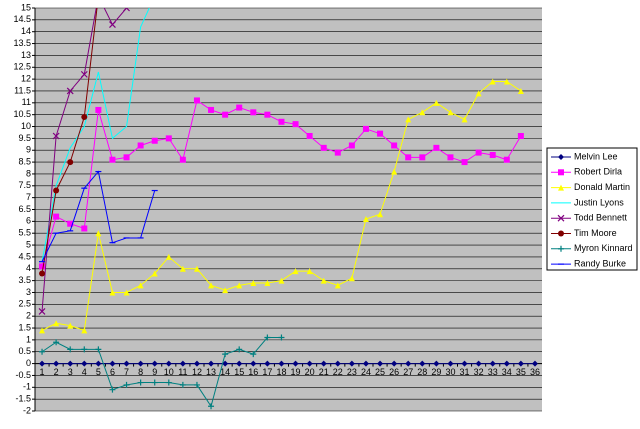 The image size is (640, 429). Describe the element at coordinates (24, 280) in the screenshot. I see `y-tick-label: 3.5` at that location.